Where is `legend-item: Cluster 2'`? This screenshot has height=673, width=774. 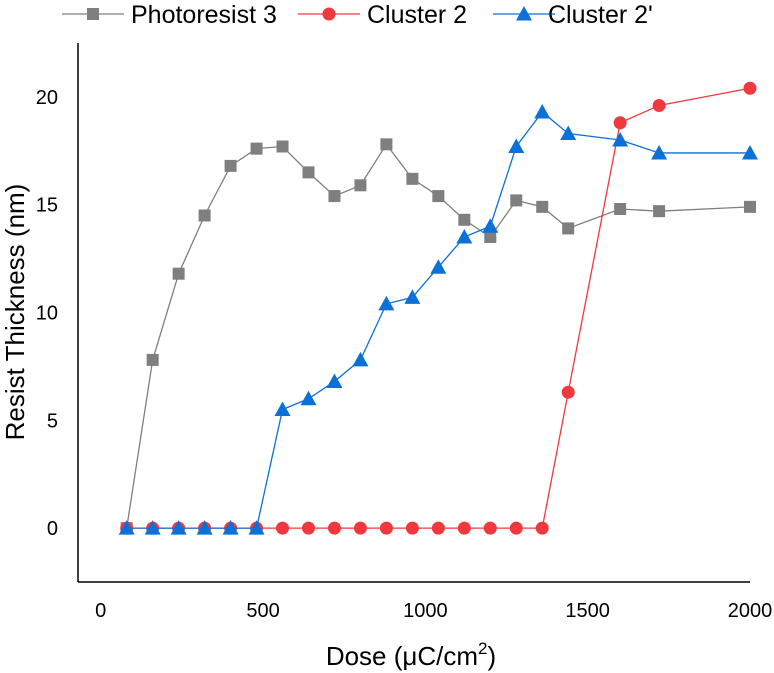 legend-item: Cluster 2' is located at coordinates (573, 15).